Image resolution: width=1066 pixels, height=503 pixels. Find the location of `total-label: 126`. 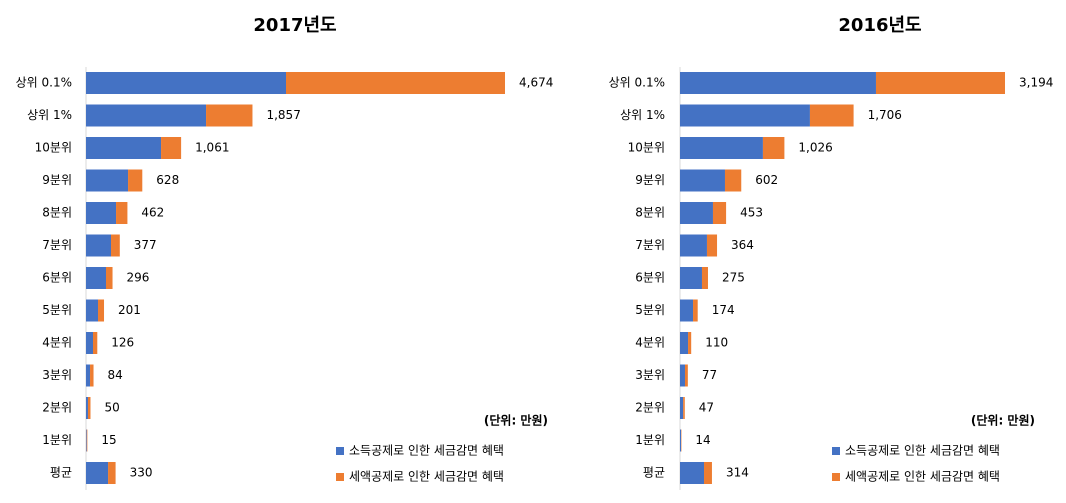

total-label: 126 is located at coordinates (122, 343).